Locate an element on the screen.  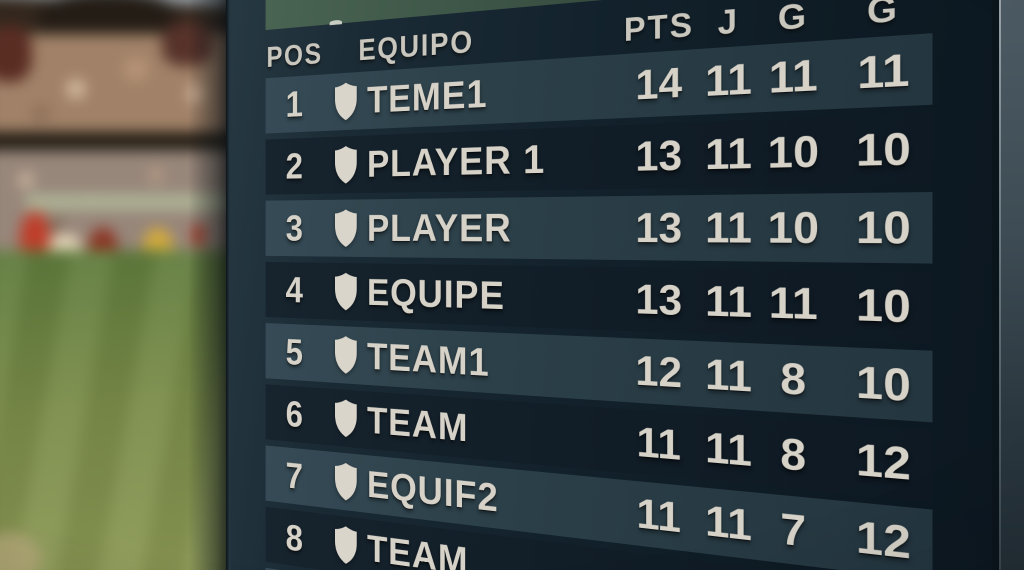
team-name: EQUIPE is located at coordinates (435, 294).